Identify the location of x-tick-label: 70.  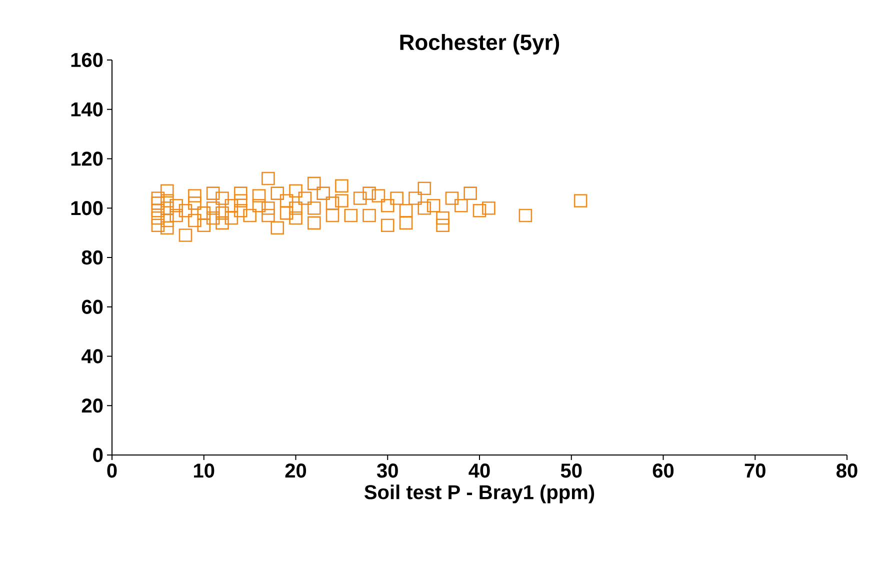
(755, 471).